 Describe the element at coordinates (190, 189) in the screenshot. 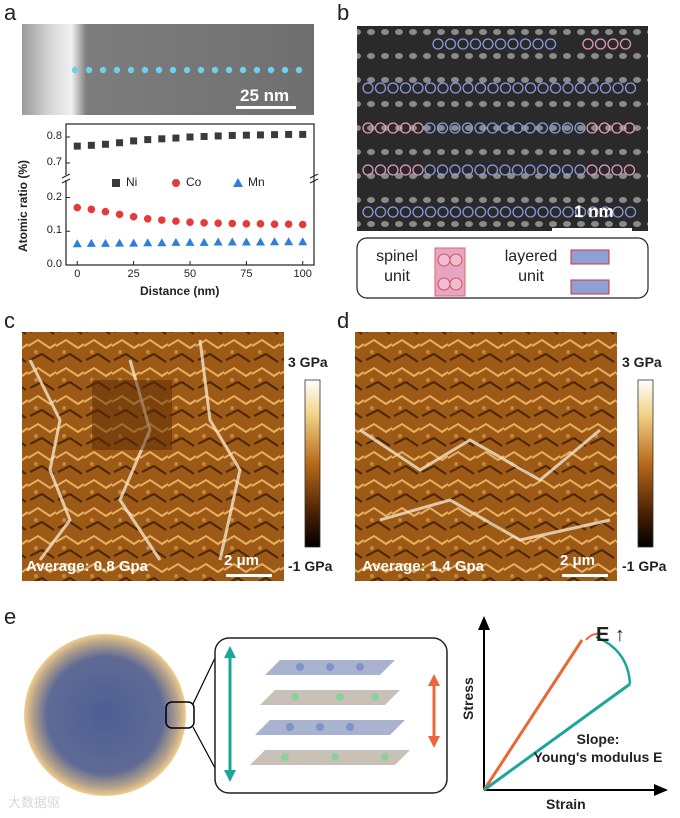

I see `chart-marks` at that location.